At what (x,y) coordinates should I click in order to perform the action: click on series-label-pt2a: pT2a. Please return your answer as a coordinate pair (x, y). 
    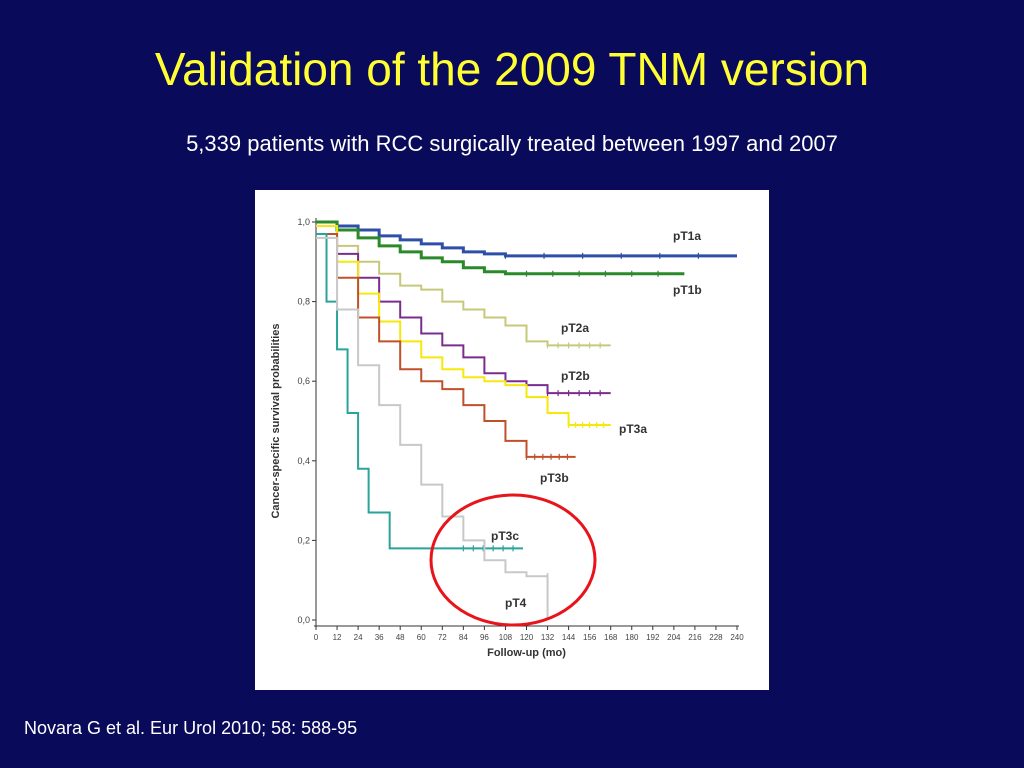
    Looking at the image, I should click on (575, 328).